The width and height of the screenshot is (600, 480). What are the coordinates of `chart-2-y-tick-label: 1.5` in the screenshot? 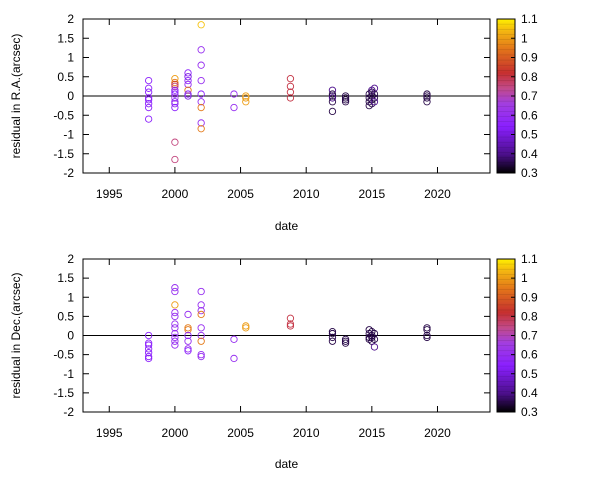 It's located at (65, 278).